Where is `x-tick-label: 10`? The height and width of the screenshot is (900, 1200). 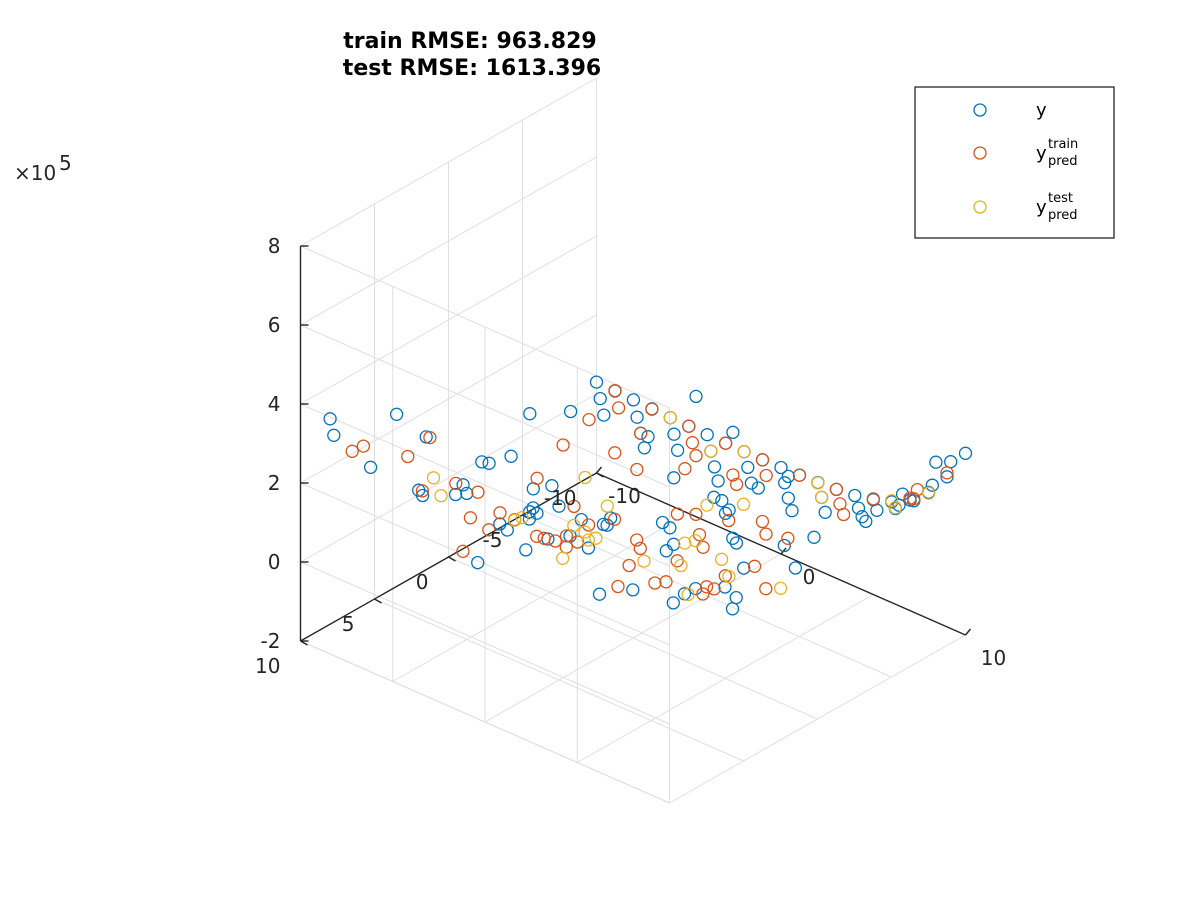
x-tick-label: 10 is located at coordinates (993, 658).